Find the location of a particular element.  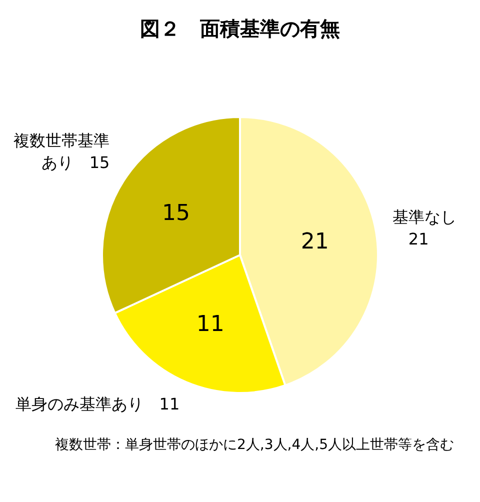

chart-title: 図２ 面積基準の有無 is located at coordinates (240, 28).